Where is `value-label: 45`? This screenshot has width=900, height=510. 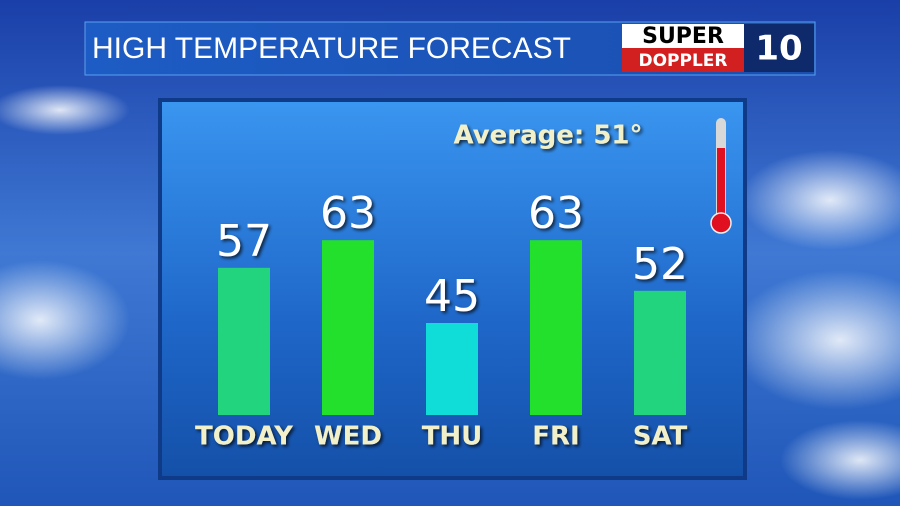 value-label: 45 is located at coordinates (452, 296).